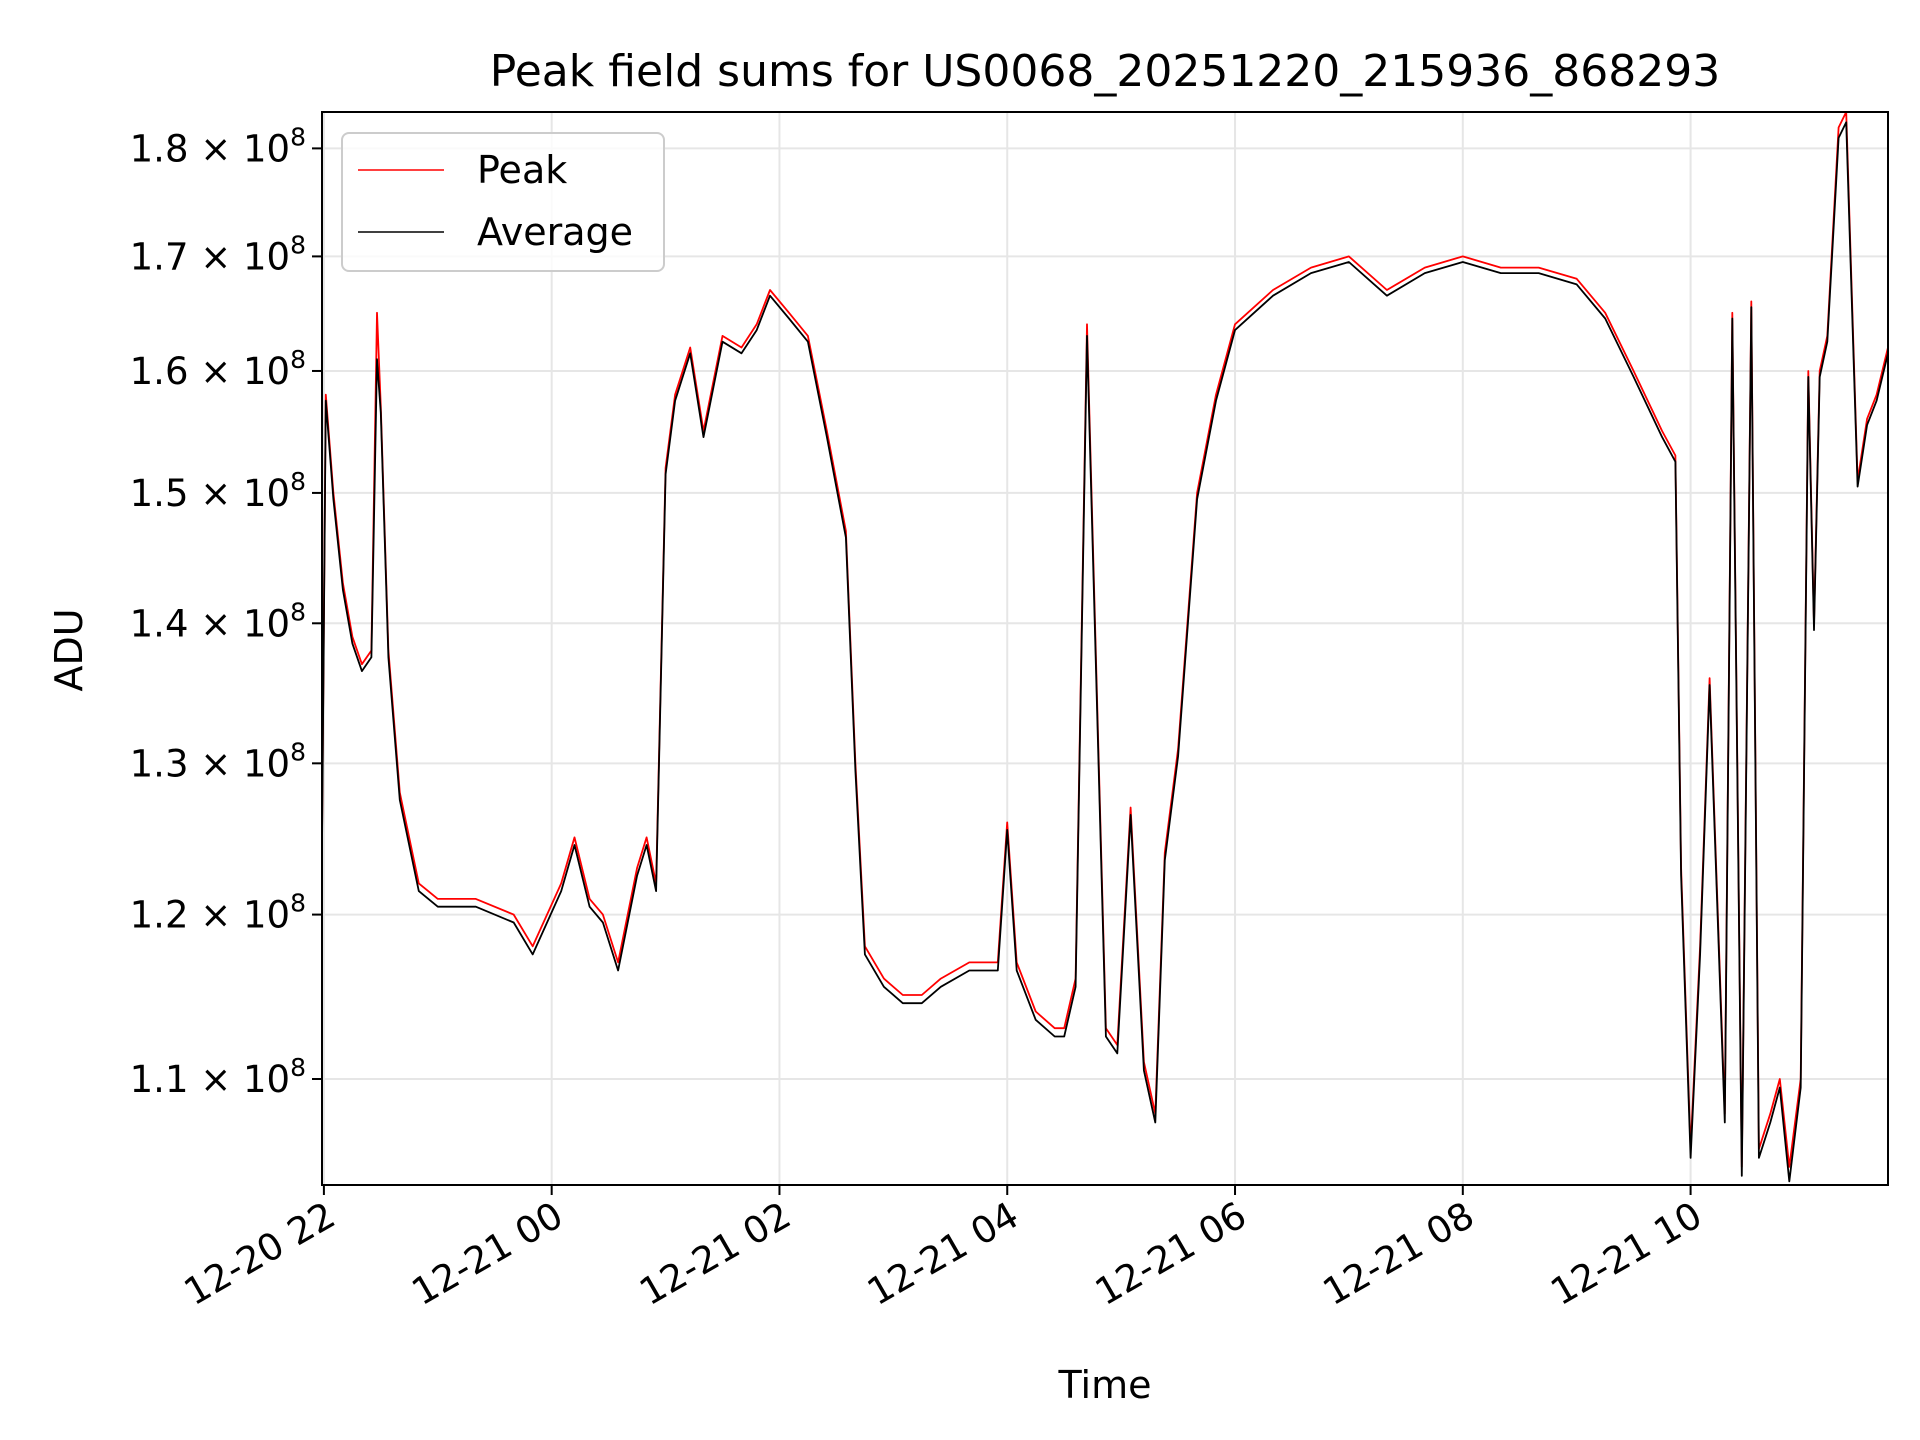  What do you see at coordinates (218, 621) in the screenshot?
I see `y-tick-label: 1.4 × 108` at bounding box center [218, 621].